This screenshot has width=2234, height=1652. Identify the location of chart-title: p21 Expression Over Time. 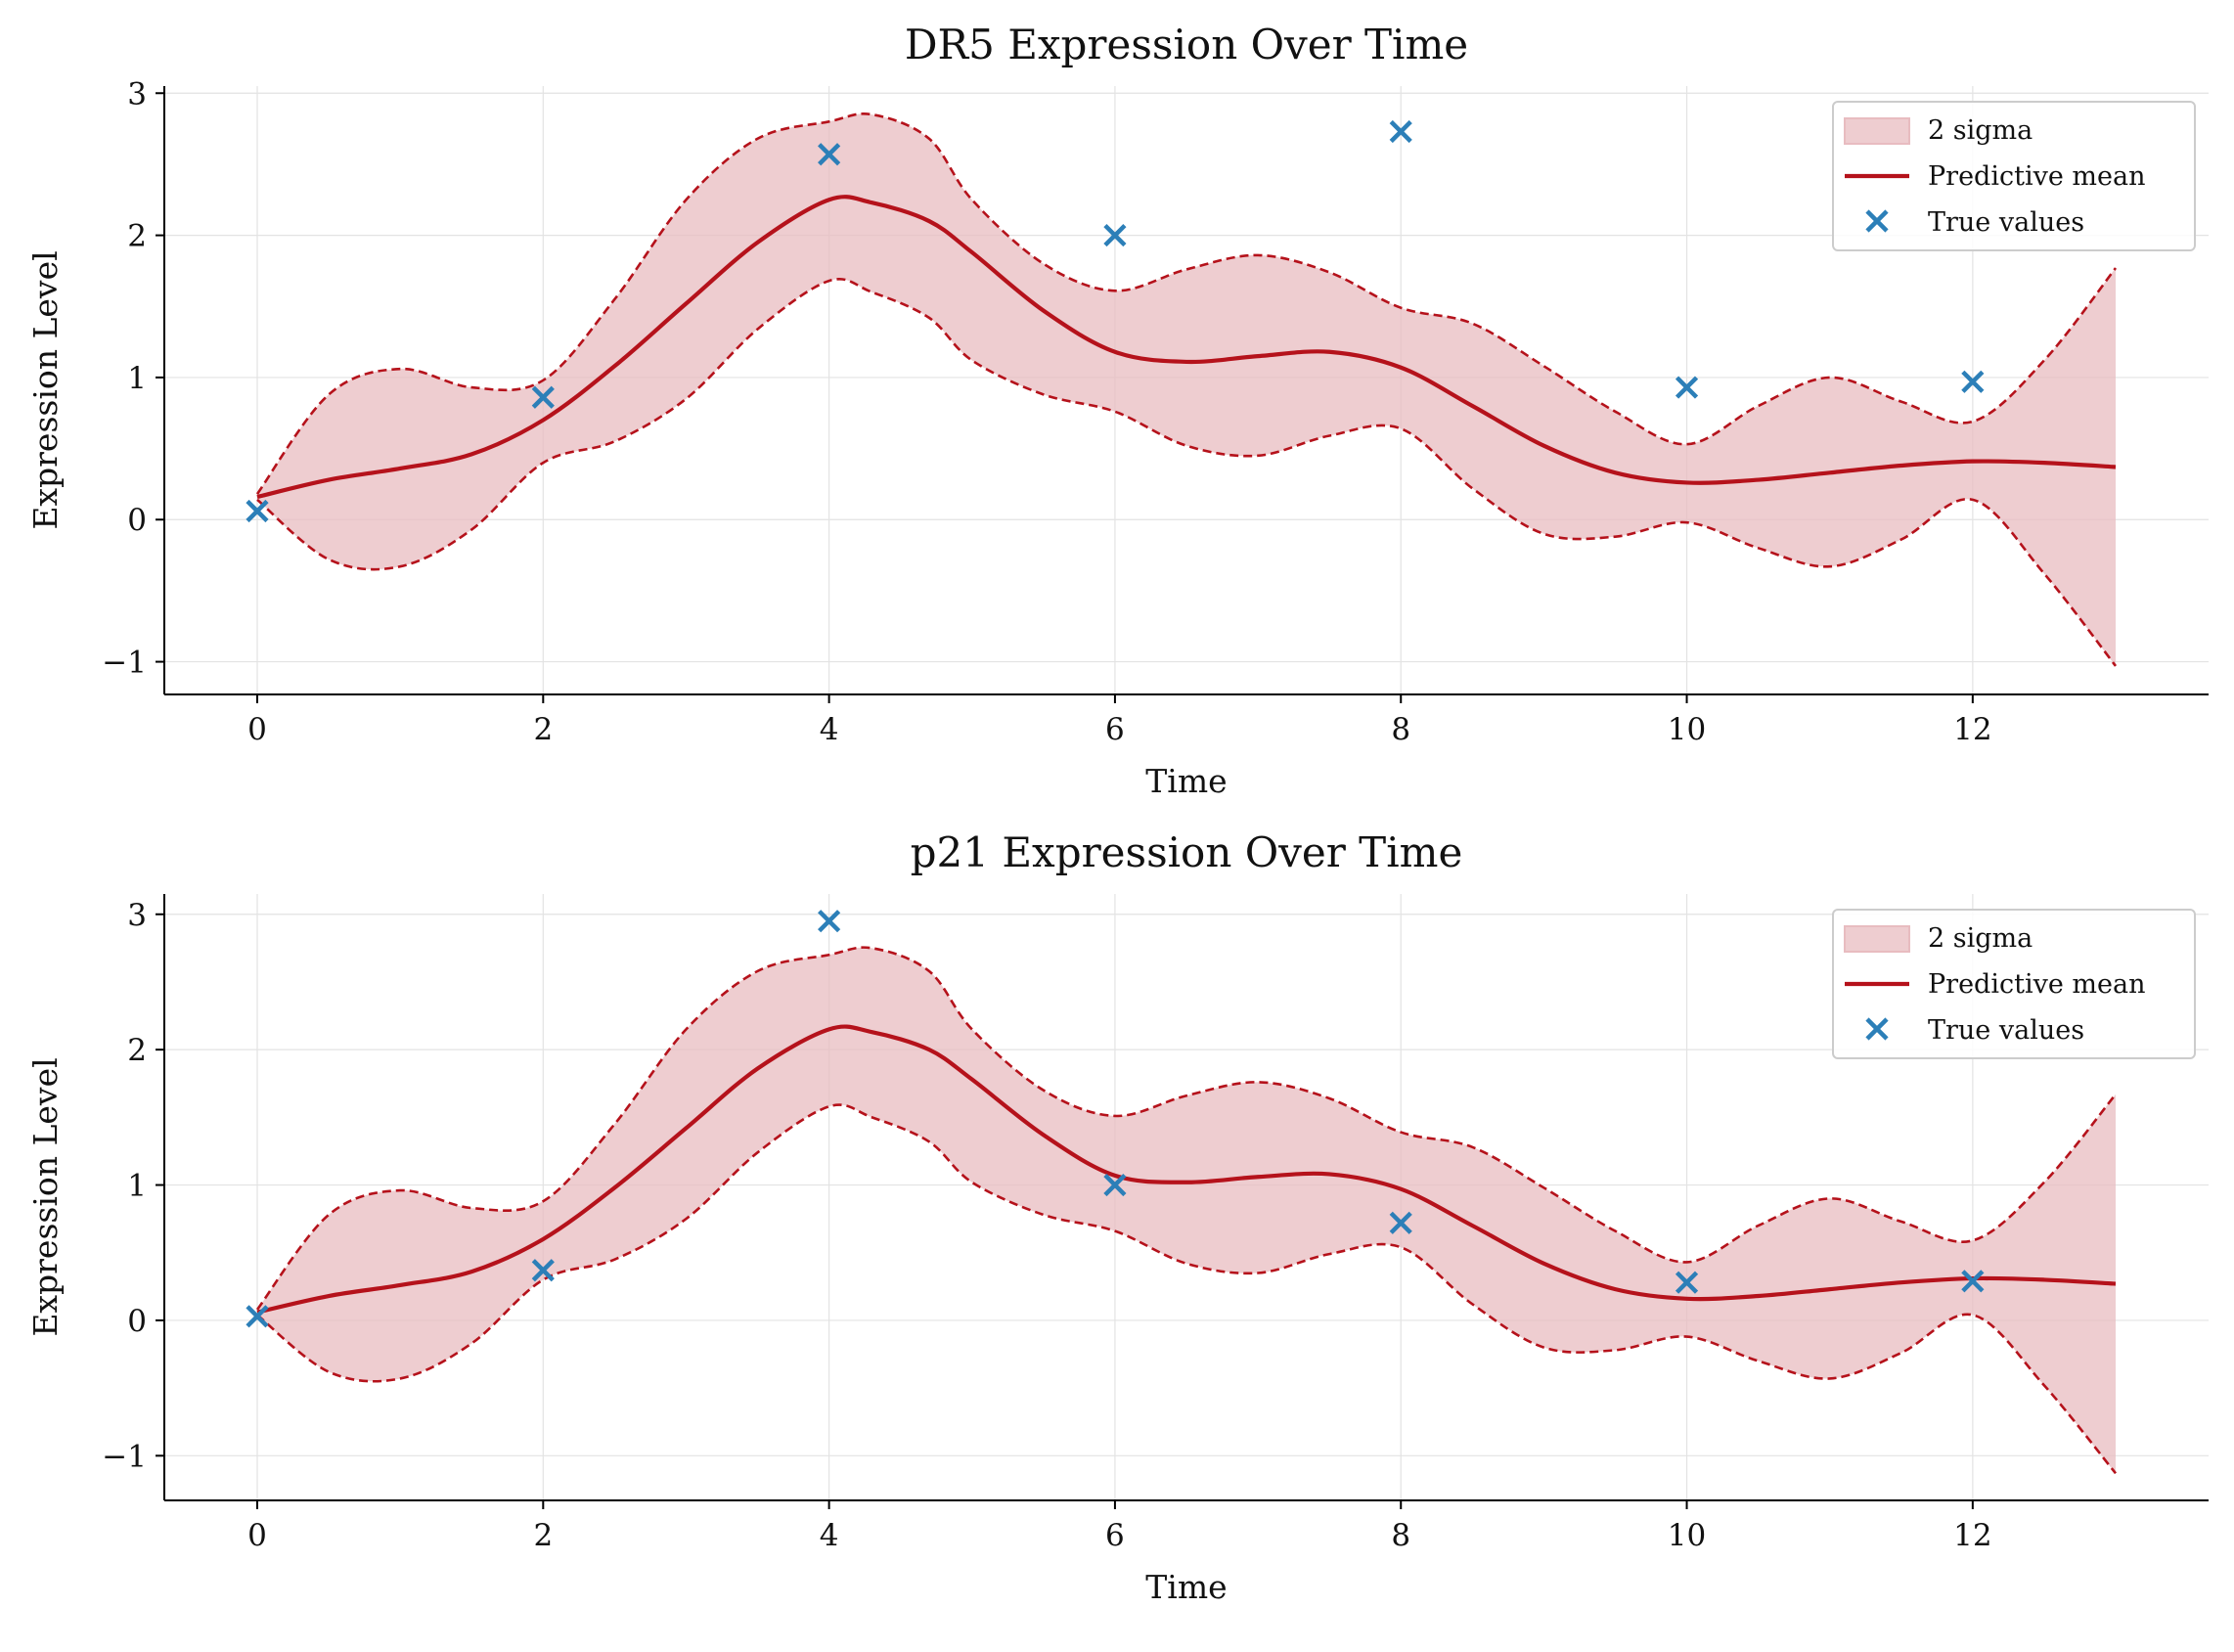
(1187, 852).